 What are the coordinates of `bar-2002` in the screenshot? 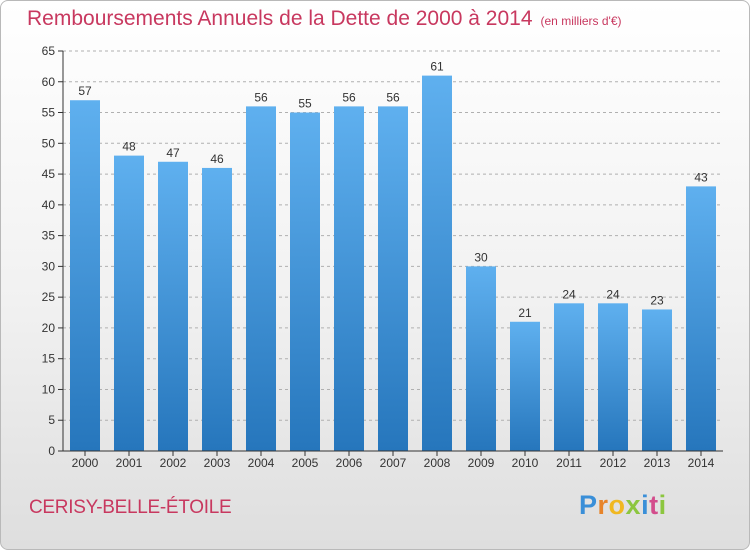 It's located at (173, 306).